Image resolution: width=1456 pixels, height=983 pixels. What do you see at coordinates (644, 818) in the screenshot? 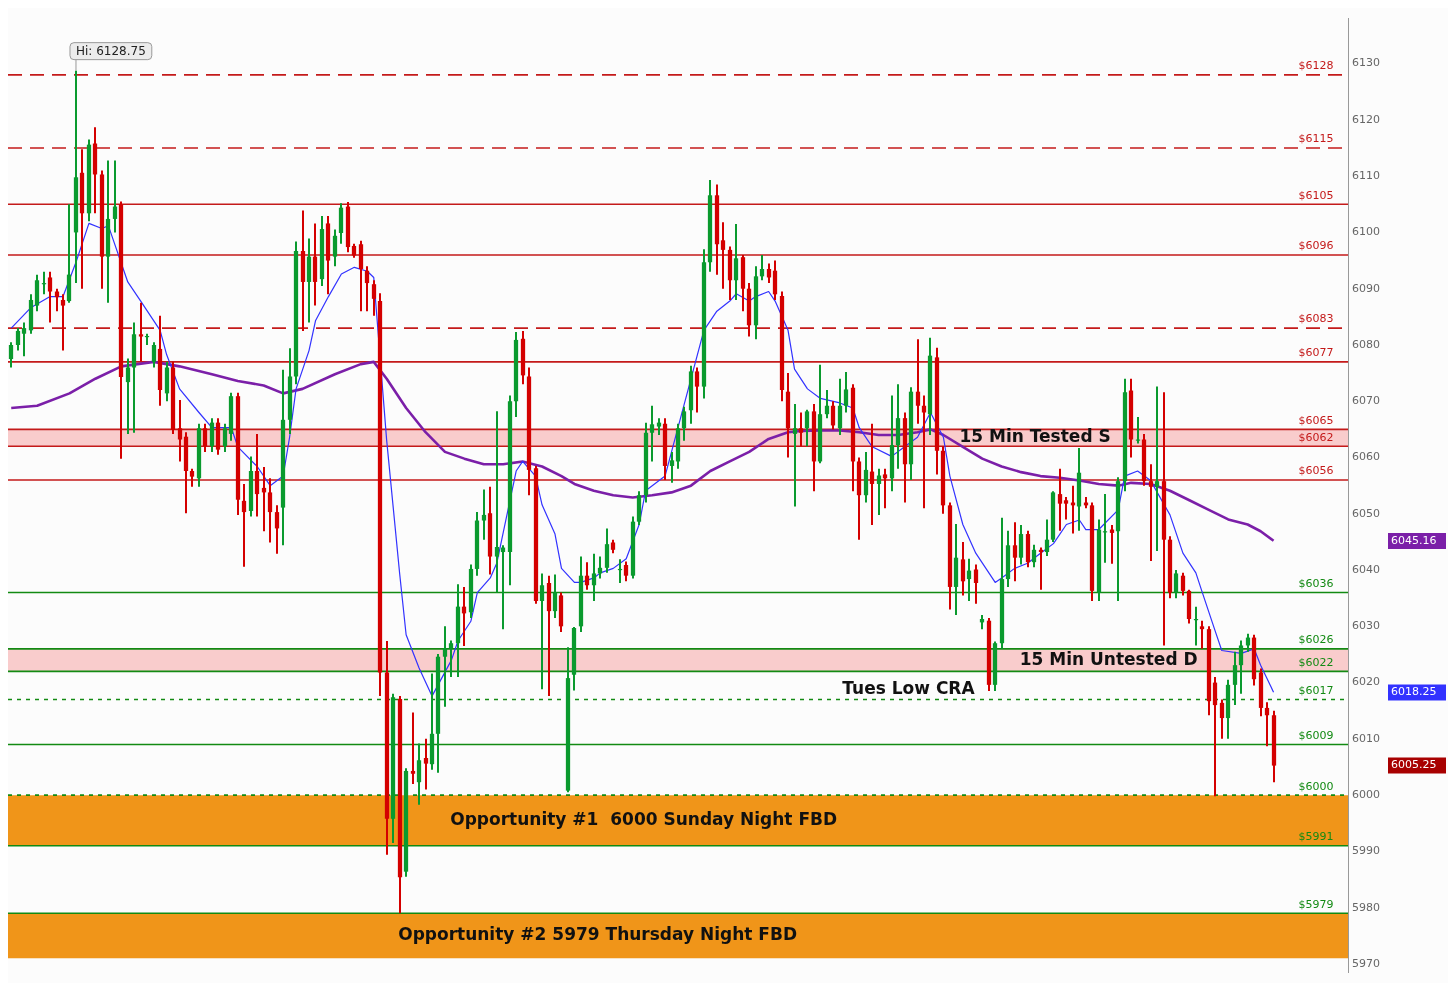
I see `band-label: Opportunity #1 6000 Sunday Night FBD` at bounding box center [644, 818].